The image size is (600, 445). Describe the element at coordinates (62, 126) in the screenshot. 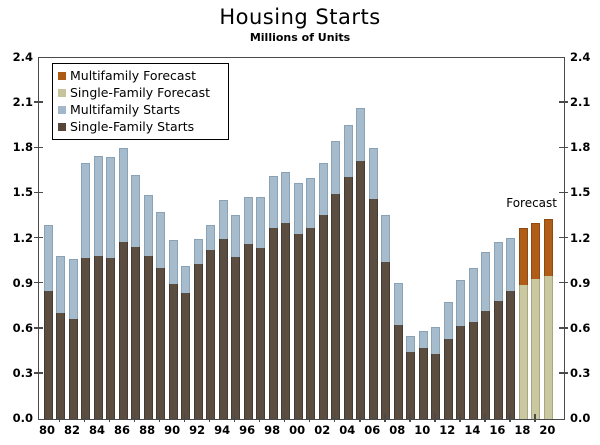

I see `legend-swatch-single-family-starts-icon` at that location.